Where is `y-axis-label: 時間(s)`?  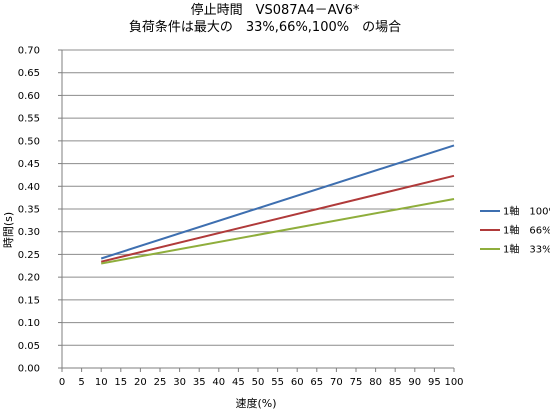 y-axis-label: 時間(s) is located at coordinates (8, 230).